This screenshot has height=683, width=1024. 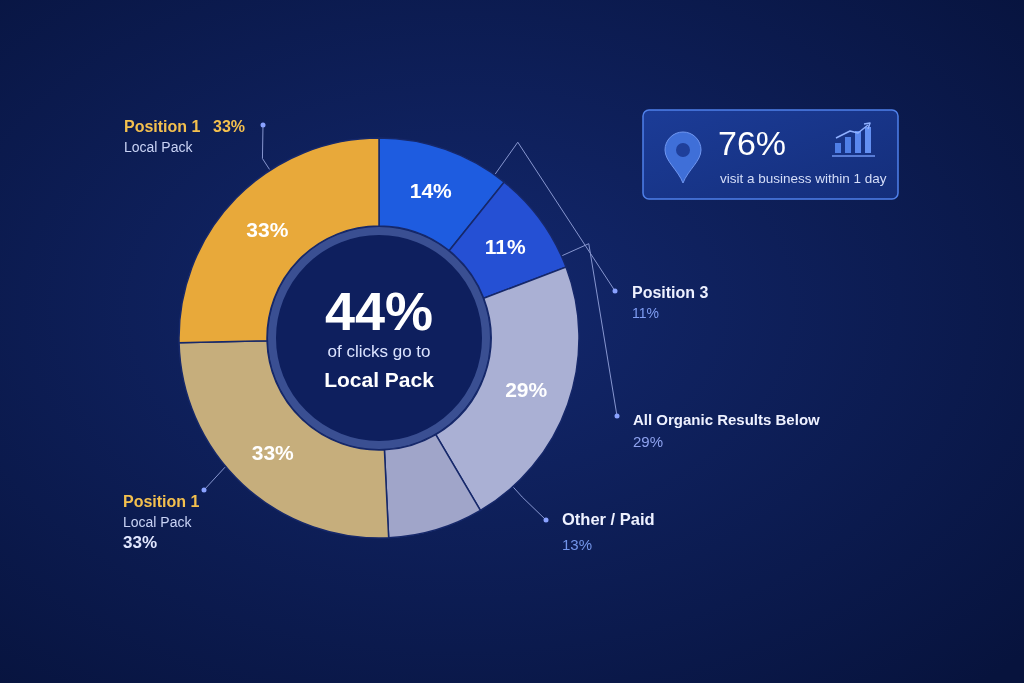 I want to click on data-label: 11%, so click(x=505, y=246).